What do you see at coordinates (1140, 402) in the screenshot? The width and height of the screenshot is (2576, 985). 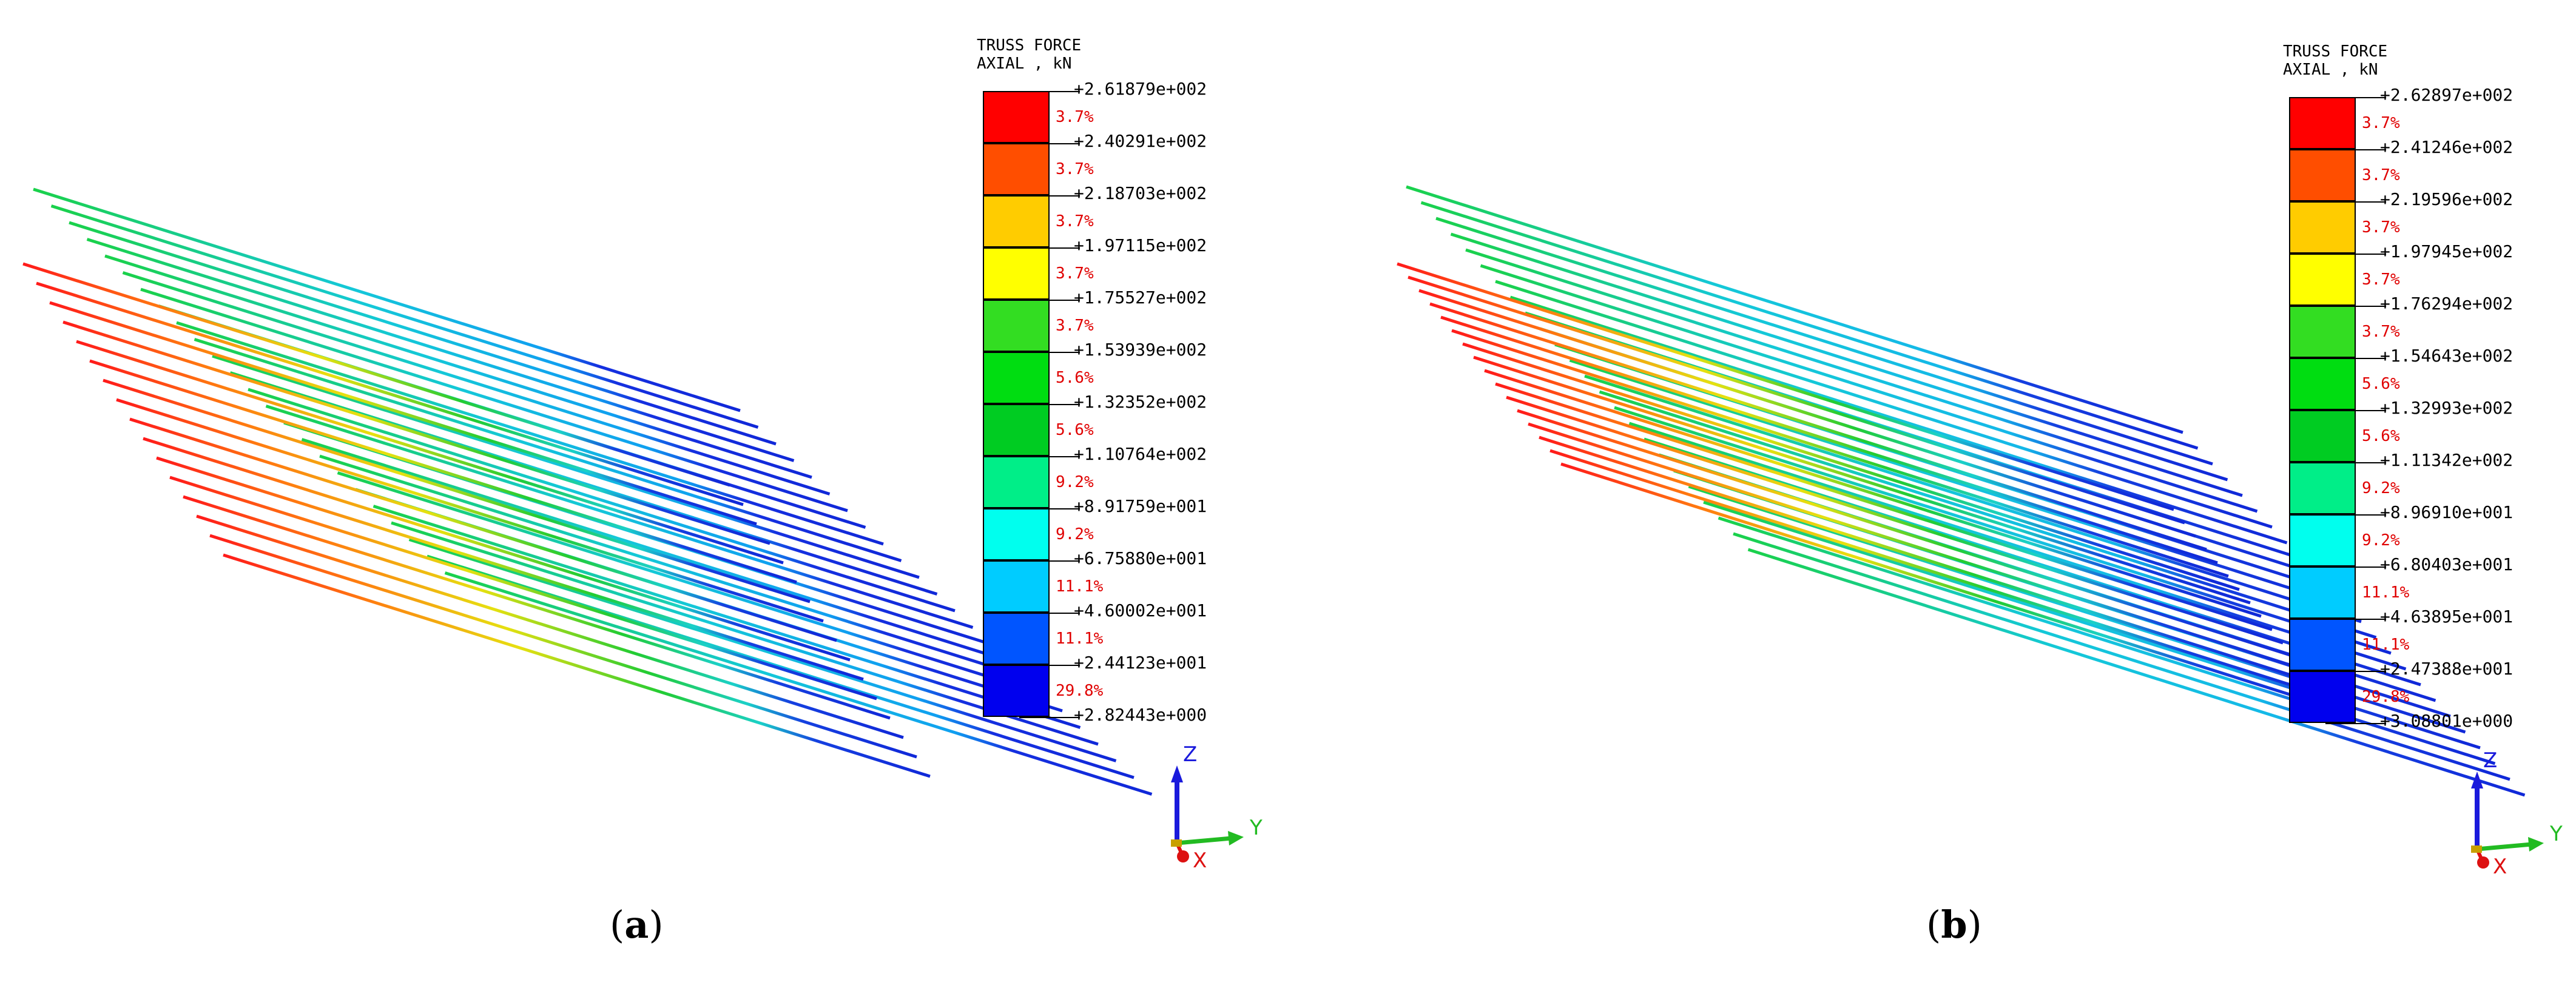 I see `legend-tick-label: +1.32352e+002` at bounding box center [1140, 402].